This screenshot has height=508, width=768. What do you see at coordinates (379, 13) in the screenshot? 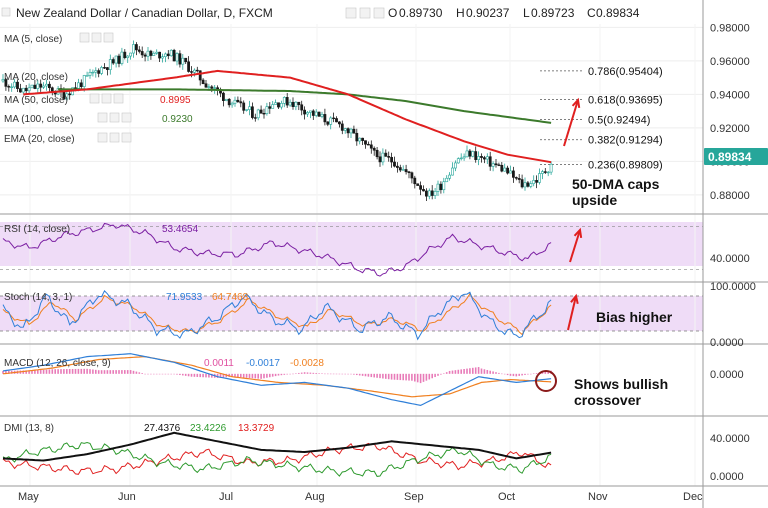
I see `more-icon` at bounding box center [379, 13].